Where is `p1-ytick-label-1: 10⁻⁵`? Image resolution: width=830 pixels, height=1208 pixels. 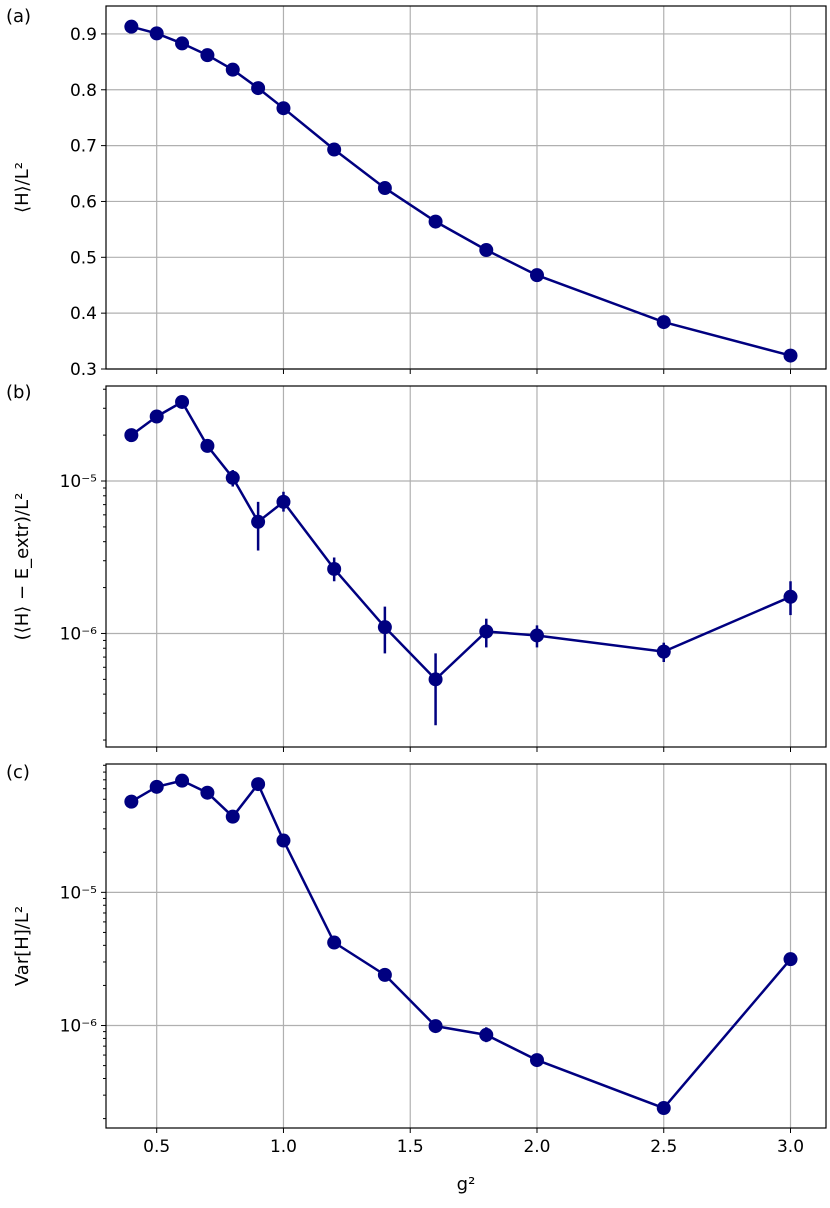 p1-ytick-label-1: 10⁻⁵ is located at coordinates (78, 482).